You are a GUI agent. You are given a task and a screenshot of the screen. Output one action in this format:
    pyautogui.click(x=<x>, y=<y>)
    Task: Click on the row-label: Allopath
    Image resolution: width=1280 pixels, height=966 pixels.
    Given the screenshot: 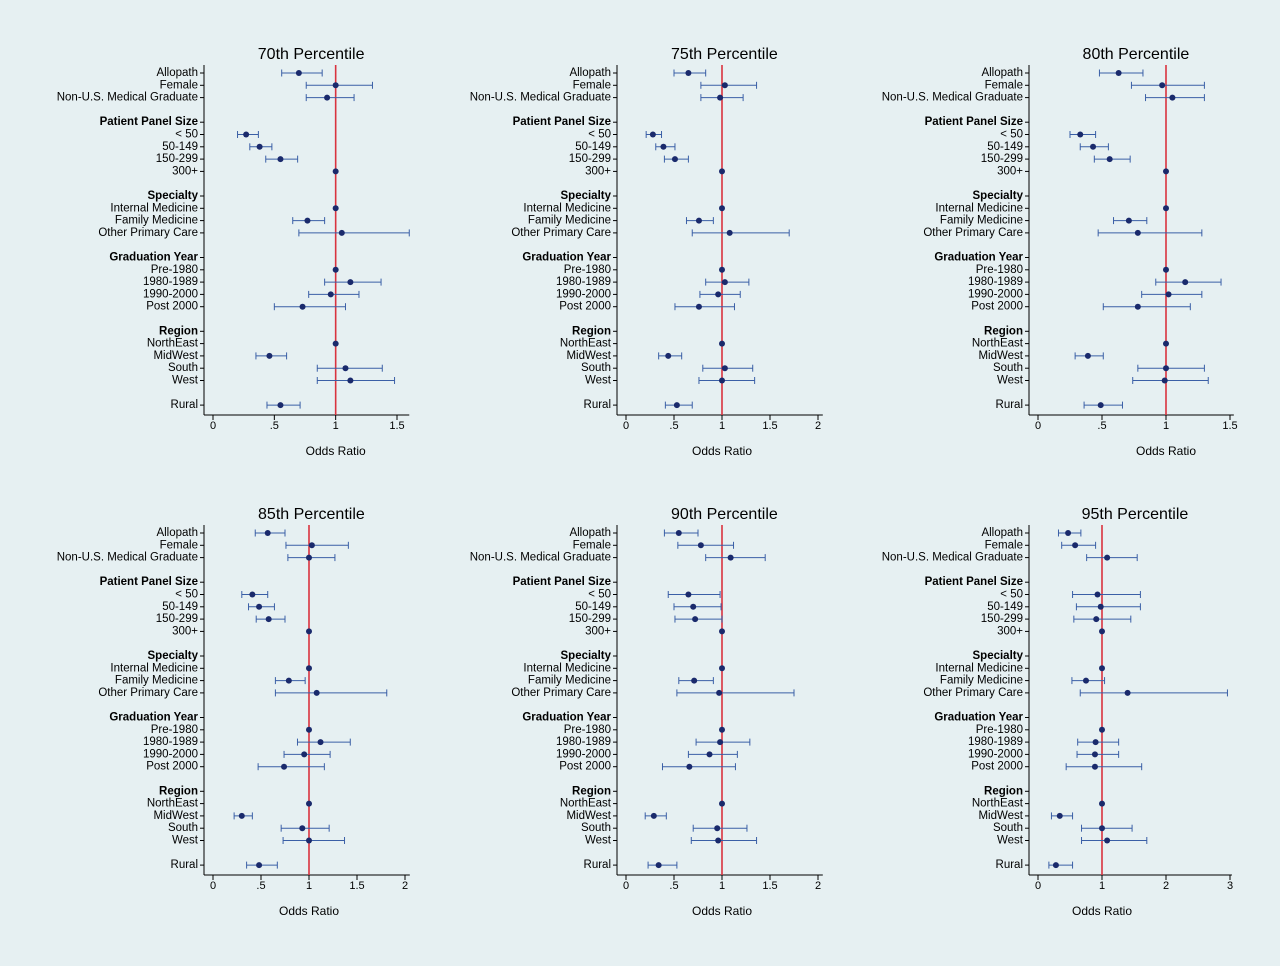 What is the action you would take?
    pyautogui.click(x=590, y=73)
    